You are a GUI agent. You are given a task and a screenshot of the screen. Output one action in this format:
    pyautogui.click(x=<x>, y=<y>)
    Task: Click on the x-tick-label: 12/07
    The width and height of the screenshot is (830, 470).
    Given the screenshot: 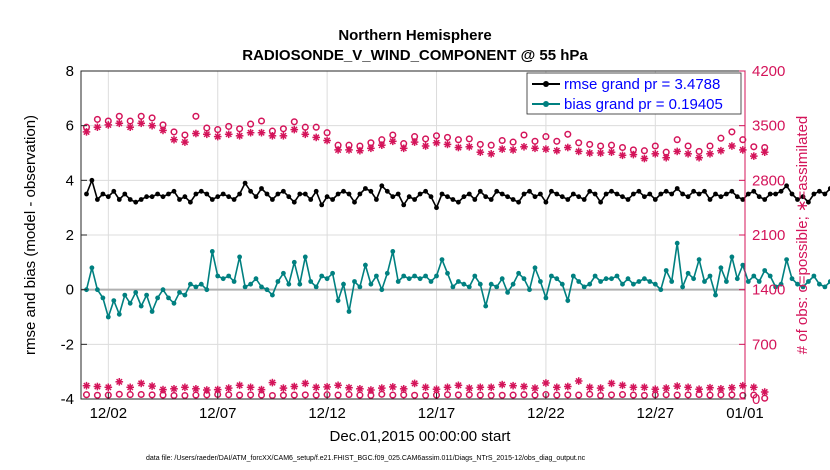 What is the action you would take?
    pyautogui.click(x=218, y=413)
    